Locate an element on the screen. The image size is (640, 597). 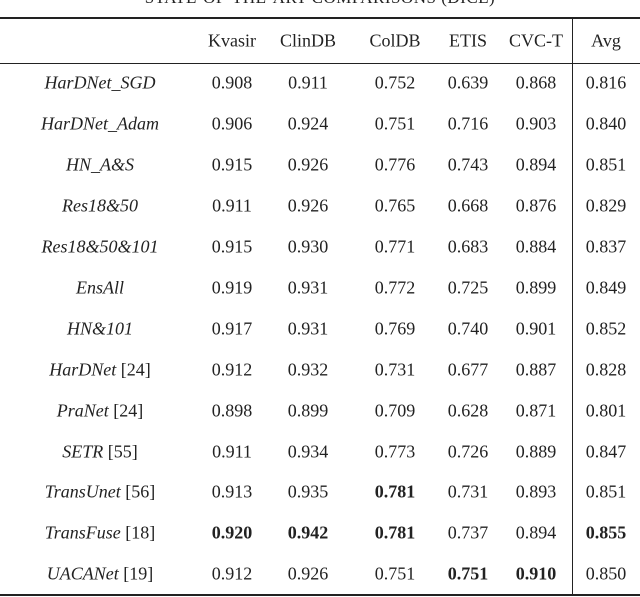
score-cell: 0.942 is located at coordinates (308, 532).